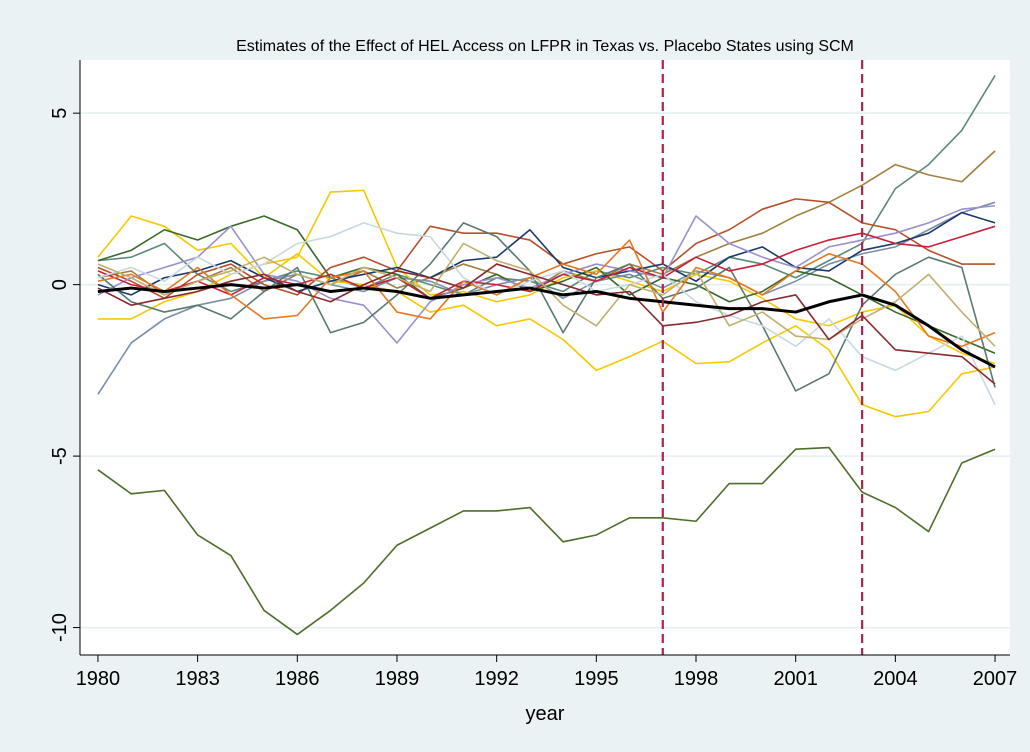  Describe the element at coordinates (297, 679) in the screenshot. I see `x-tick-label: 1986` at that location.